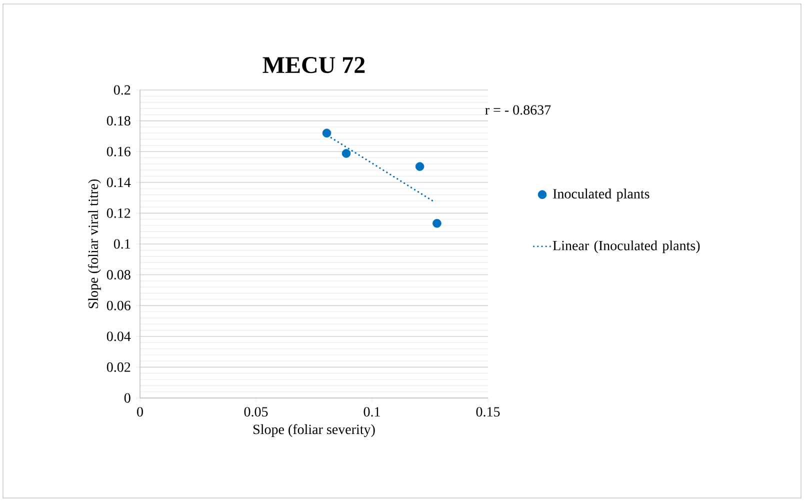  Describe the element at coordinates (314, 431) in the screenshot. I see `x-axis-title: Slope (foliar severity)` at that location.